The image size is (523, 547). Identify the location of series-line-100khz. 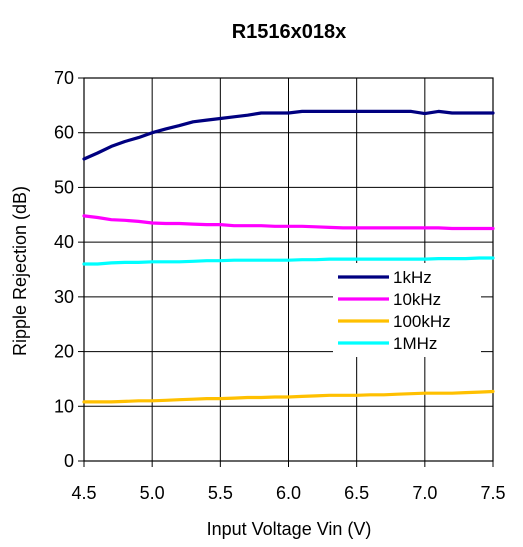
(288, 396).